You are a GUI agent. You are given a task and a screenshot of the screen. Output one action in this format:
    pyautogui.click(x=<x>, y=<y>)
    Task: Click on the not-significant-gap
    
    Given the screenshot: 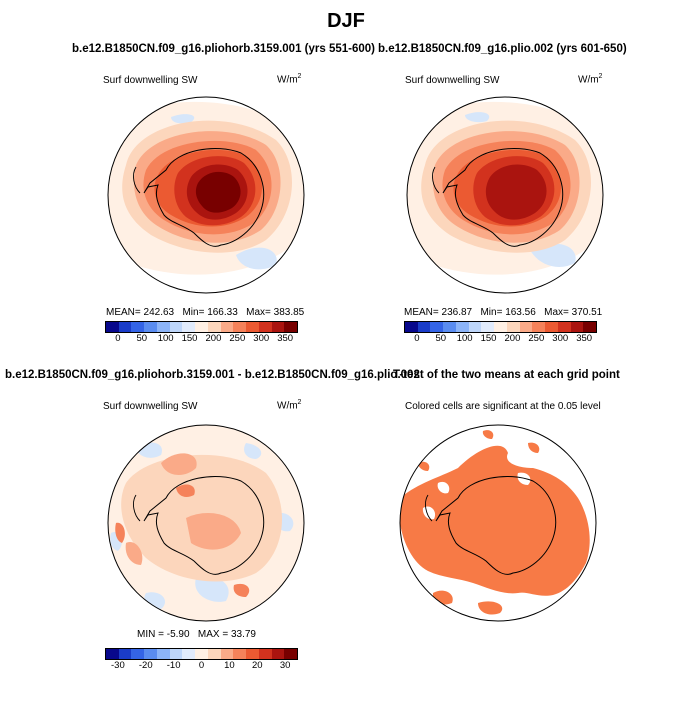 What is the action you would take?
    pyautogui.click(x=443, y=487)
    